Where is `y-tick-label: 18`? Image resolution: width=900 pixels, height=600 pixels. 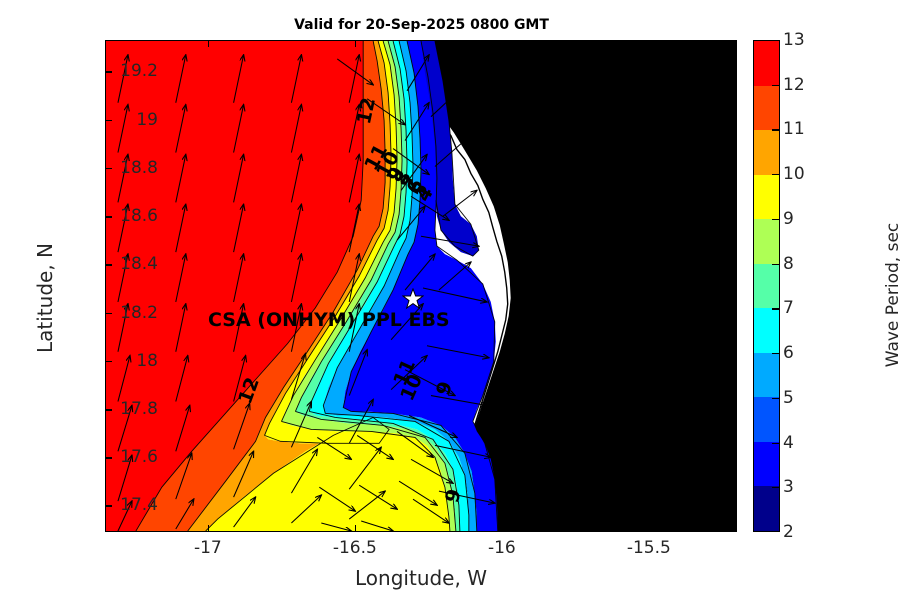 y-tick-label: 18 is located at coordinates (147, 360).